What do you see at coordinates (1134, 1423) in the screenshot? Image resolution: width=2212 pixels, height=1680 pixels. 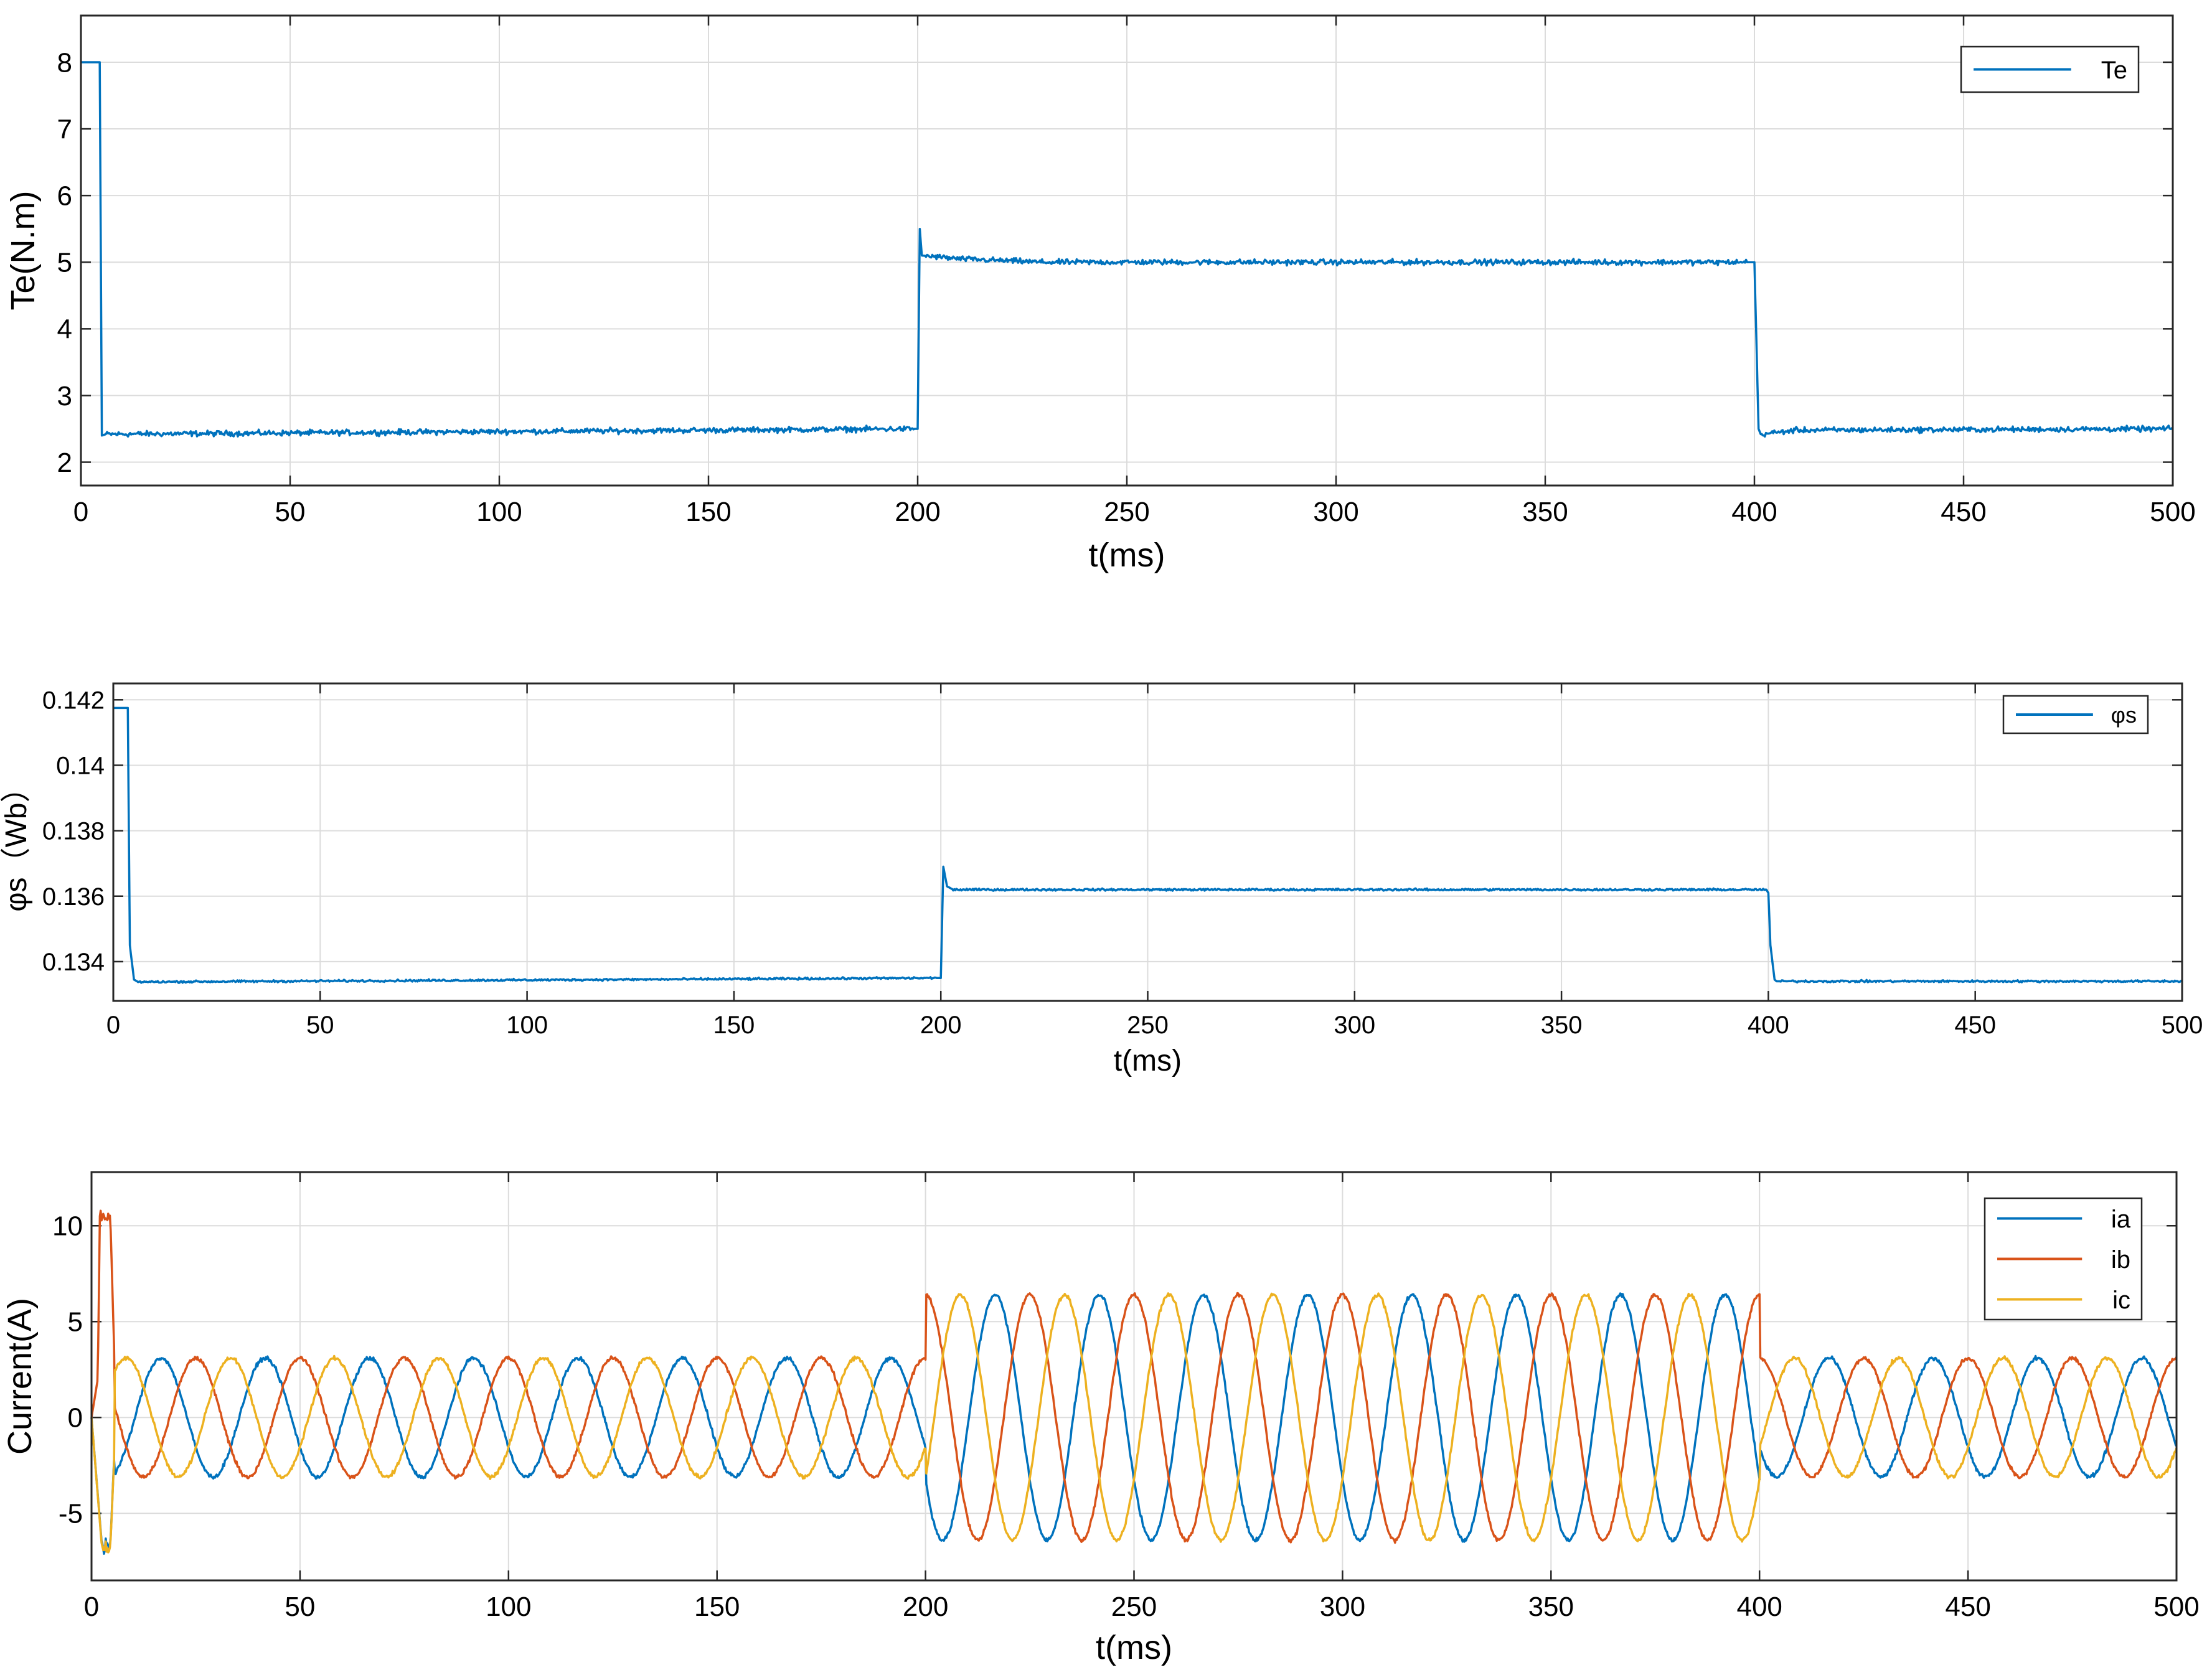 I see `series-line-ic` at bounding box center [1134, 1423].